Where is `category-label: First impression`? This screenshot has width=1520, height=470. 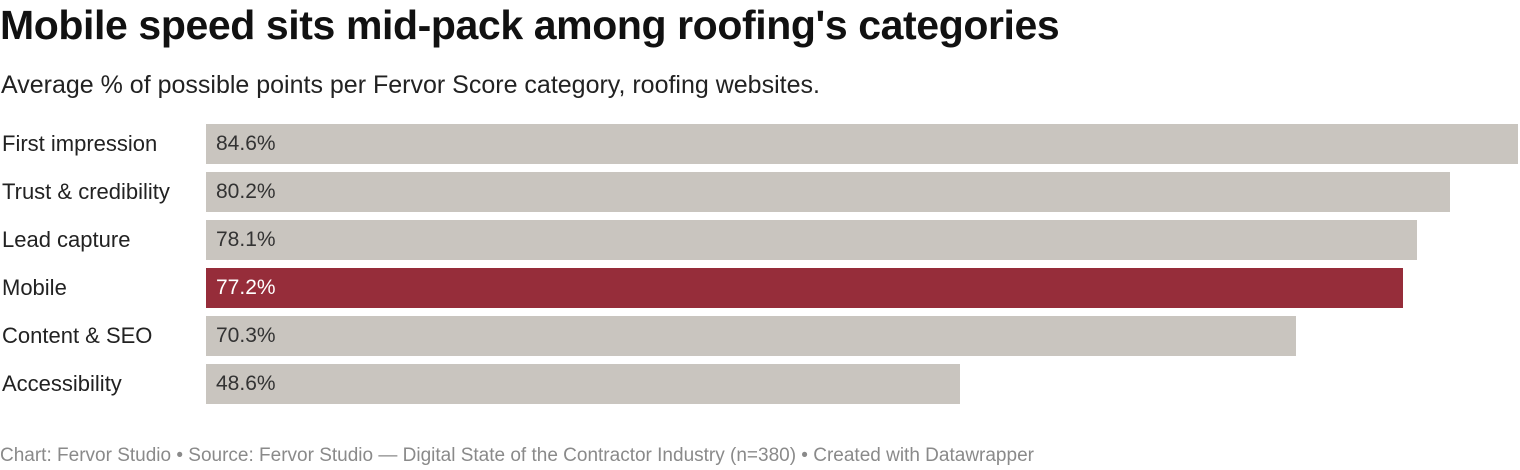
category-label: First impression is located at coordinates (80, 143).